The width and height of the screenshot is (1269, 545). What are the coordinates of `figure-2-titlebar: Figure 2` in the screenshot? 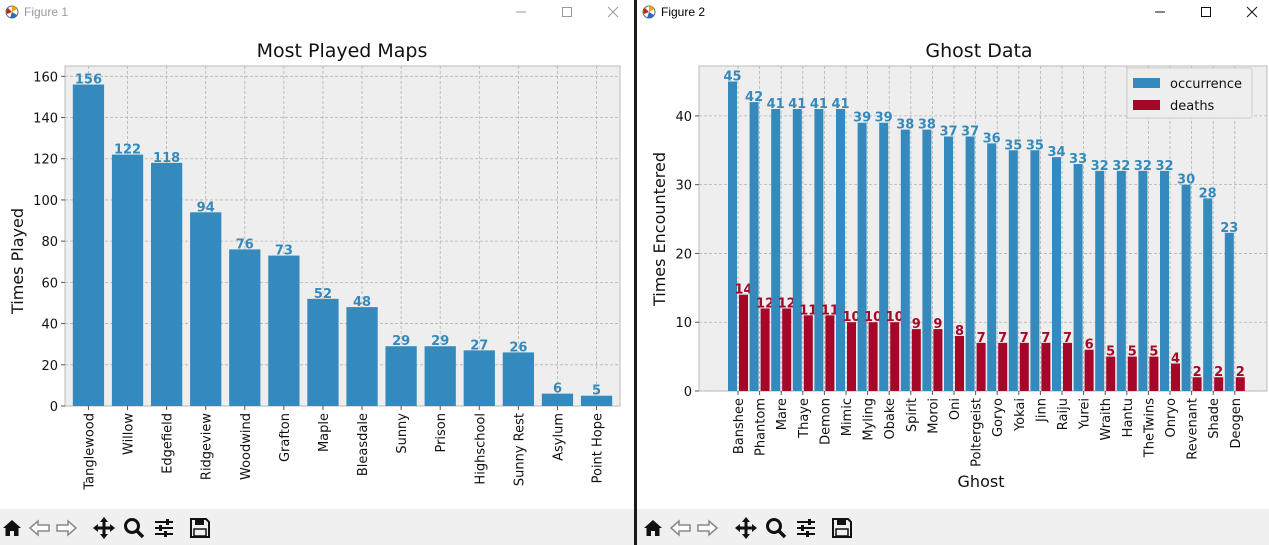 It's located at (953, 12).